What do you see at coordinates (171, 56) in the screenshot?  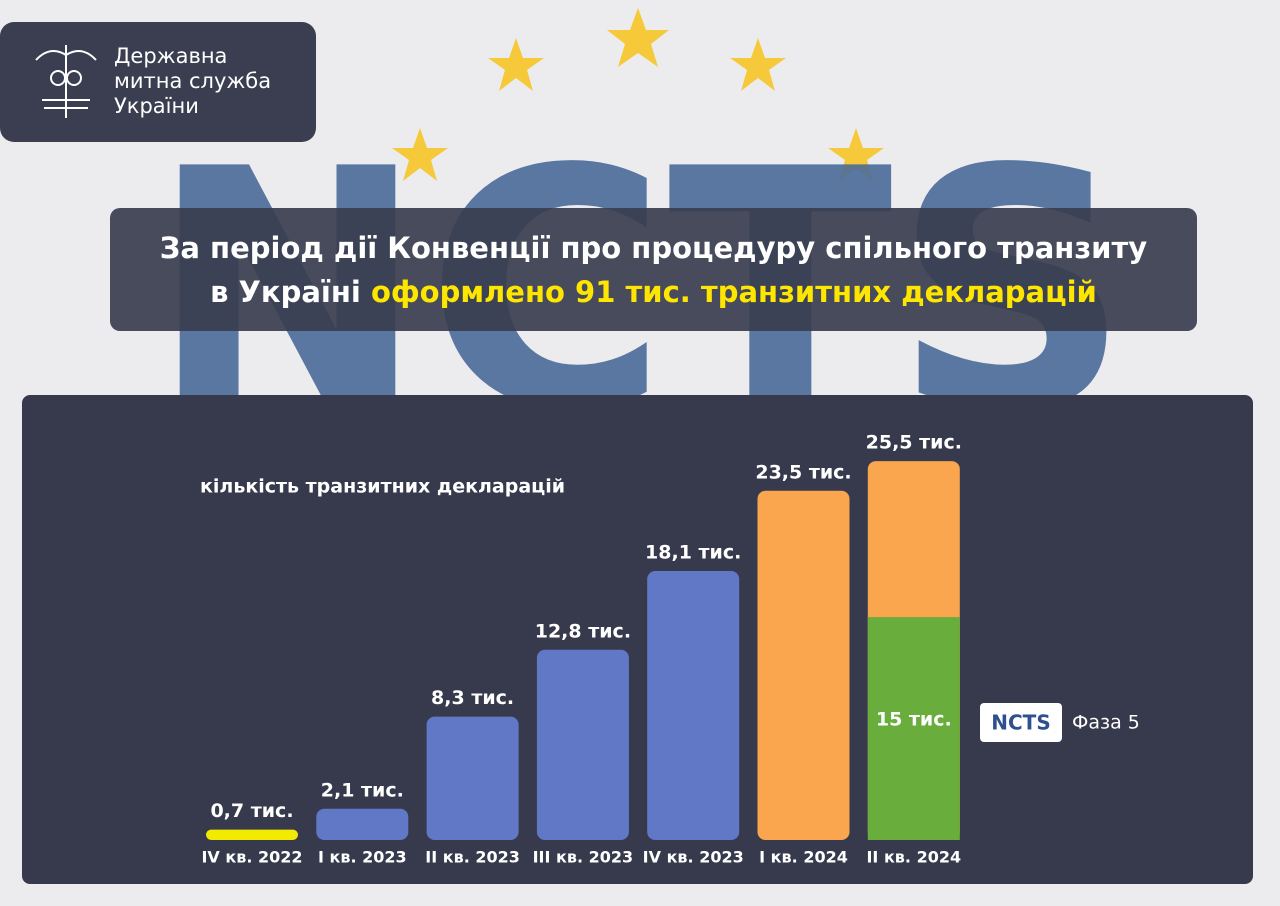 I see `org-line: Державна` at bounding box center [171, 56].